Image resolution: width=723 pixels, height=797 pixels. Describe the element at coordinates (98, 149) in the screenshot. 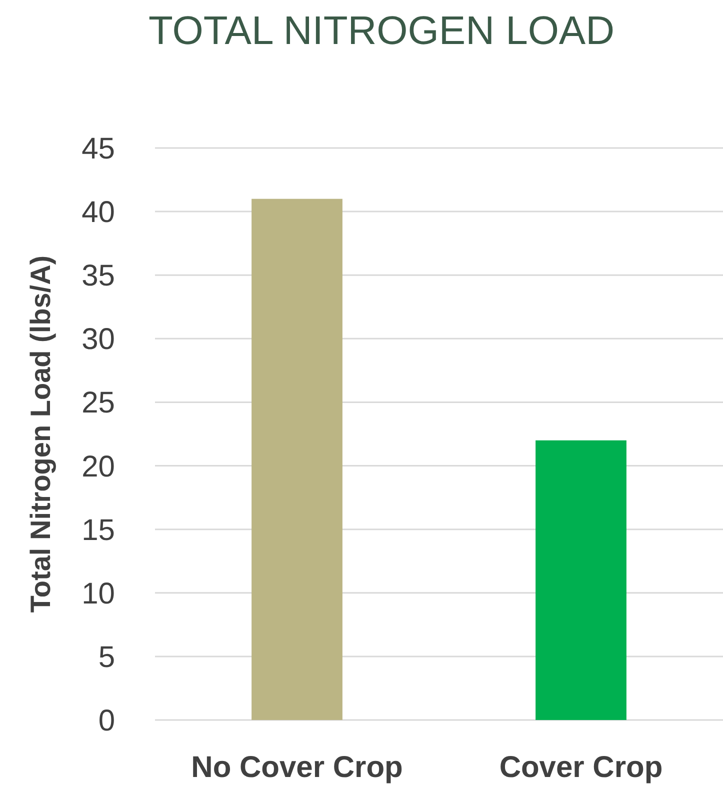

I see `y-tick-label: 45` at that location.